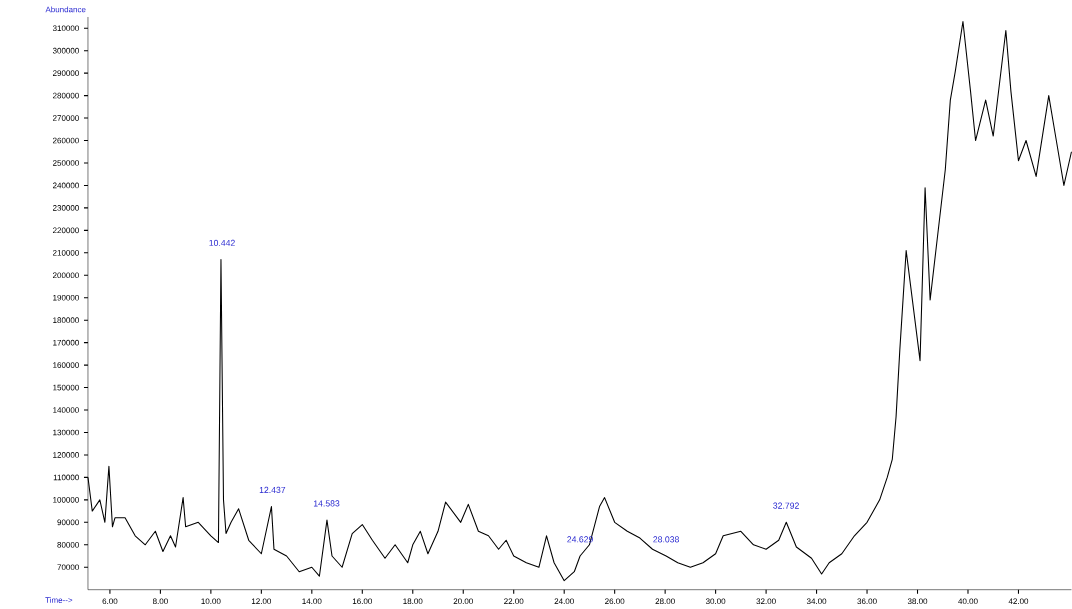  I want to click on y-tick-label: 300000, so click(65, 51).